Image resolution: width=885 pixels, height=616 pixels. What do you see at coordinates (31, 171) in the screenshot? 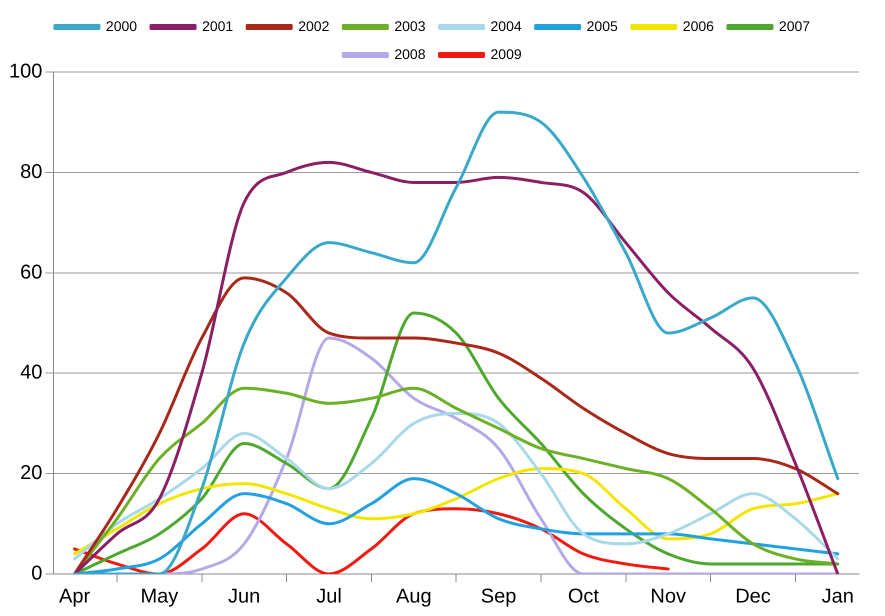
I see `y-tick-label: 80` at bounding box center [31, 171].